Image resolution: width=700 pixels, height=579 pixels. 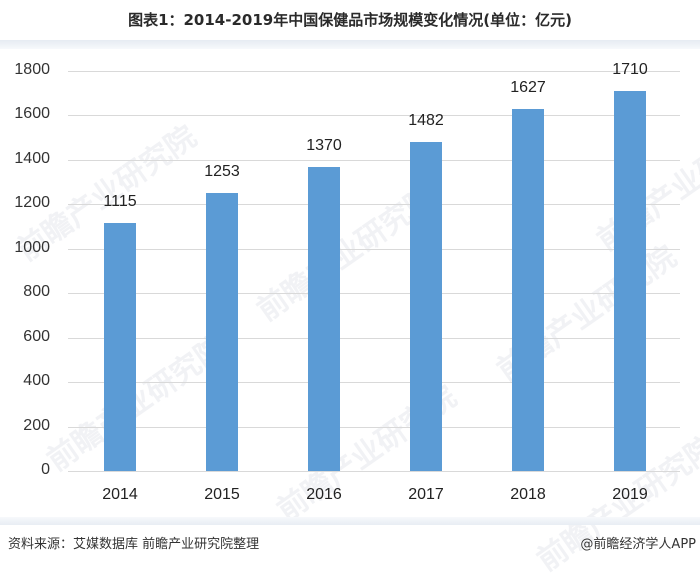 What do you see at coordinates (350, 20) in the screenshot?
I see `chart-title: 图表1：2014-2019年中国保健品市场规模变化情况(单位：亿元)` at bounding box center [350, 20].